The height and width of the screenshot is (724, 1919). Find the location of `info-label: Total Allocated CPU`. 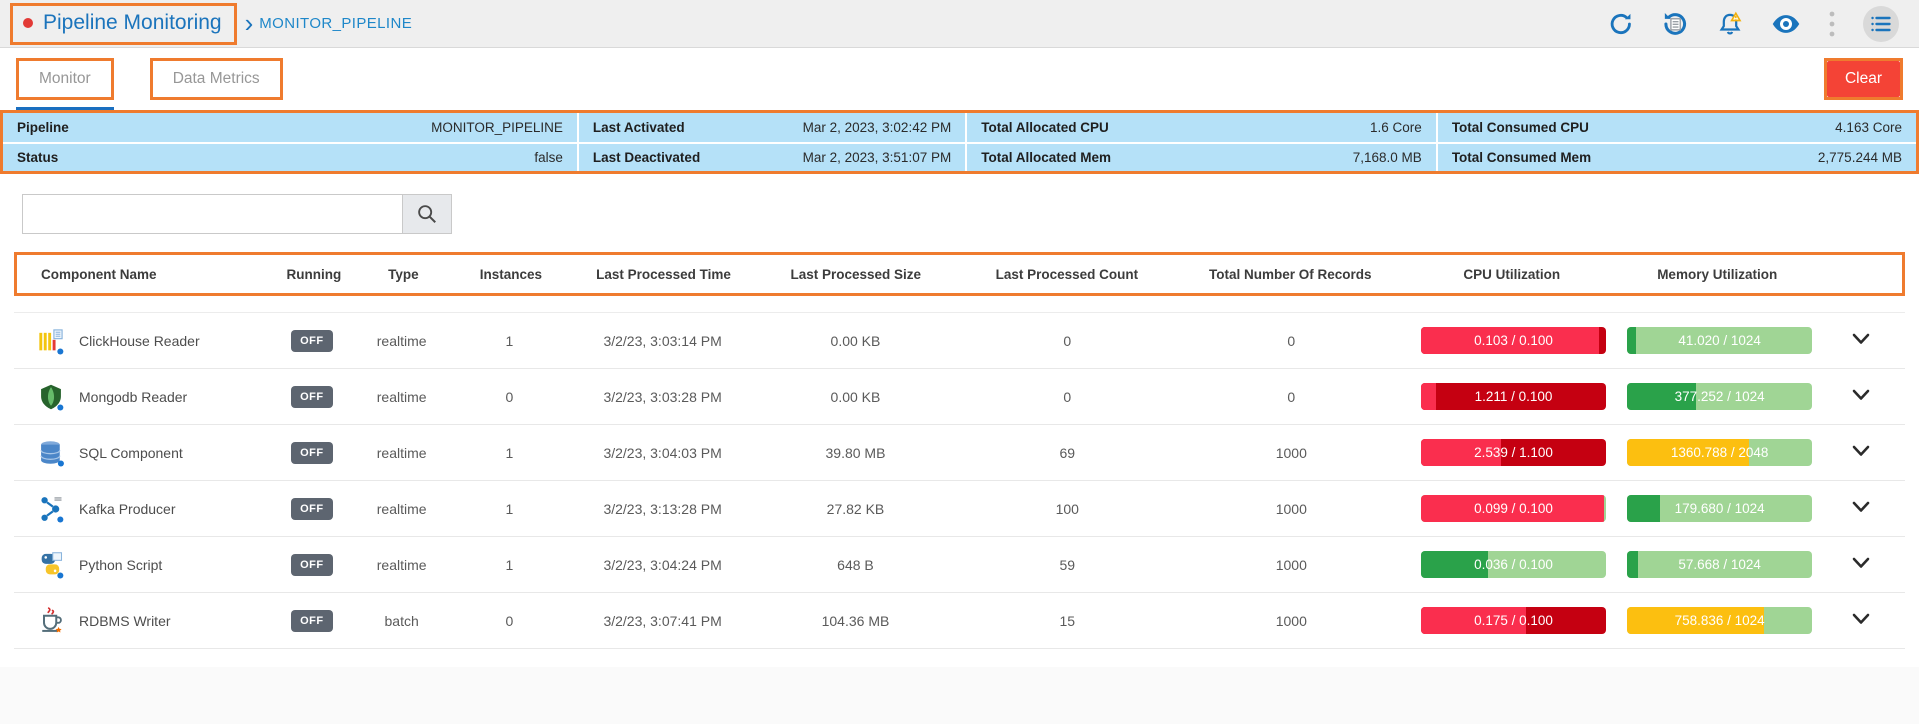

info-label: Total Allocated CPU is located at coordinates (1045, 127).